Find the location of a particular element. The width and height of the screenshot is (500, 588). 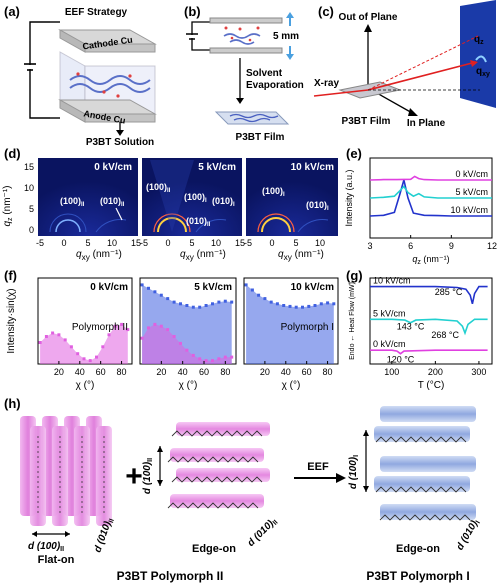

qz-label: qz is located at coordinates (479, 40).